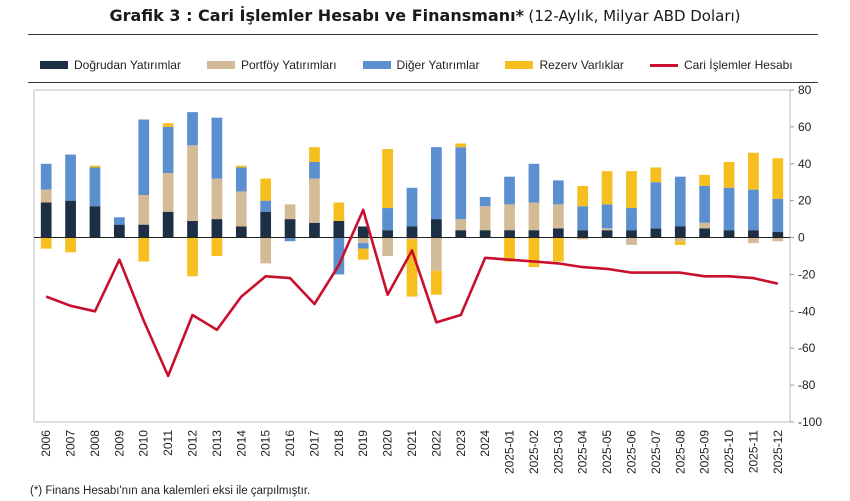 The height and width of the screenshot is (501, 850). Describe the element at coordinates (168, 443) in the screenshot. I see `x-tick-label: 2011` at that location.